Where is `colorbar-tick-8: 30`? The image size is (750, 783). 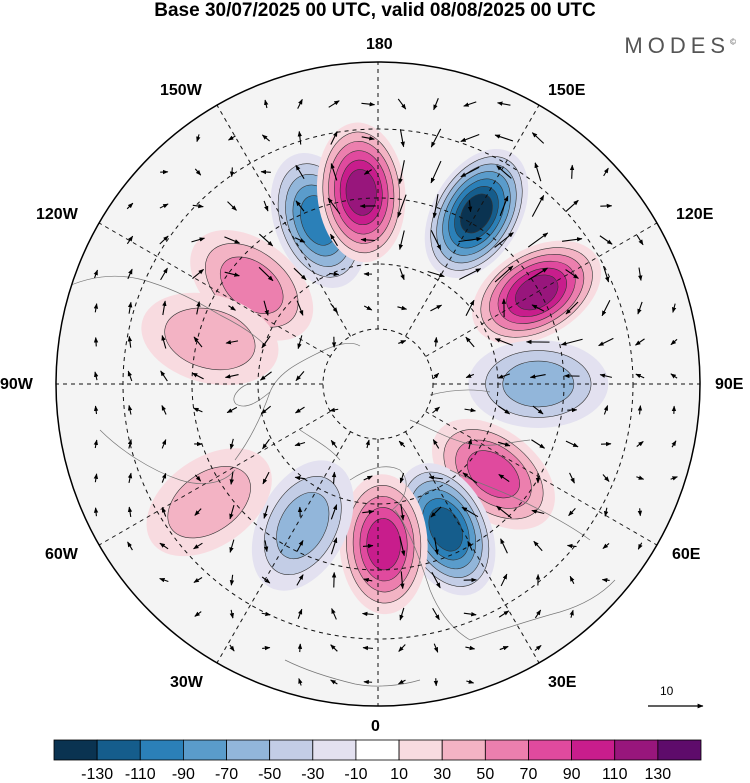 colorbar-tick-8: 30 is located at coordinates (442, 774).